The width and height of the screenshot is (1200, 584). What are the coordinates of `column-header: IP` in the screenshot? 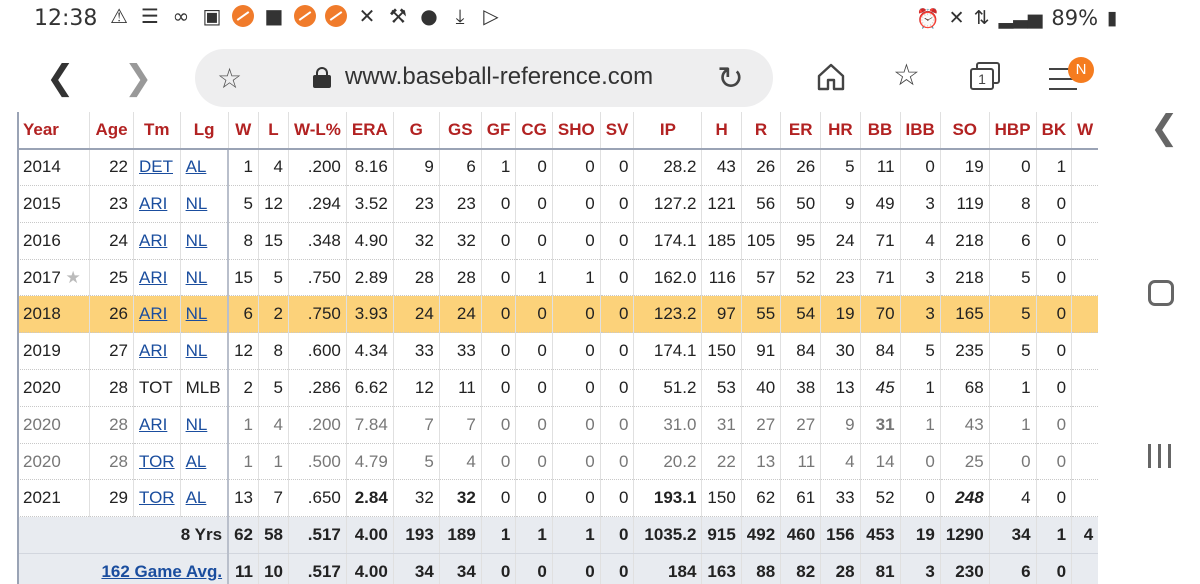 It's located at (667, 131).